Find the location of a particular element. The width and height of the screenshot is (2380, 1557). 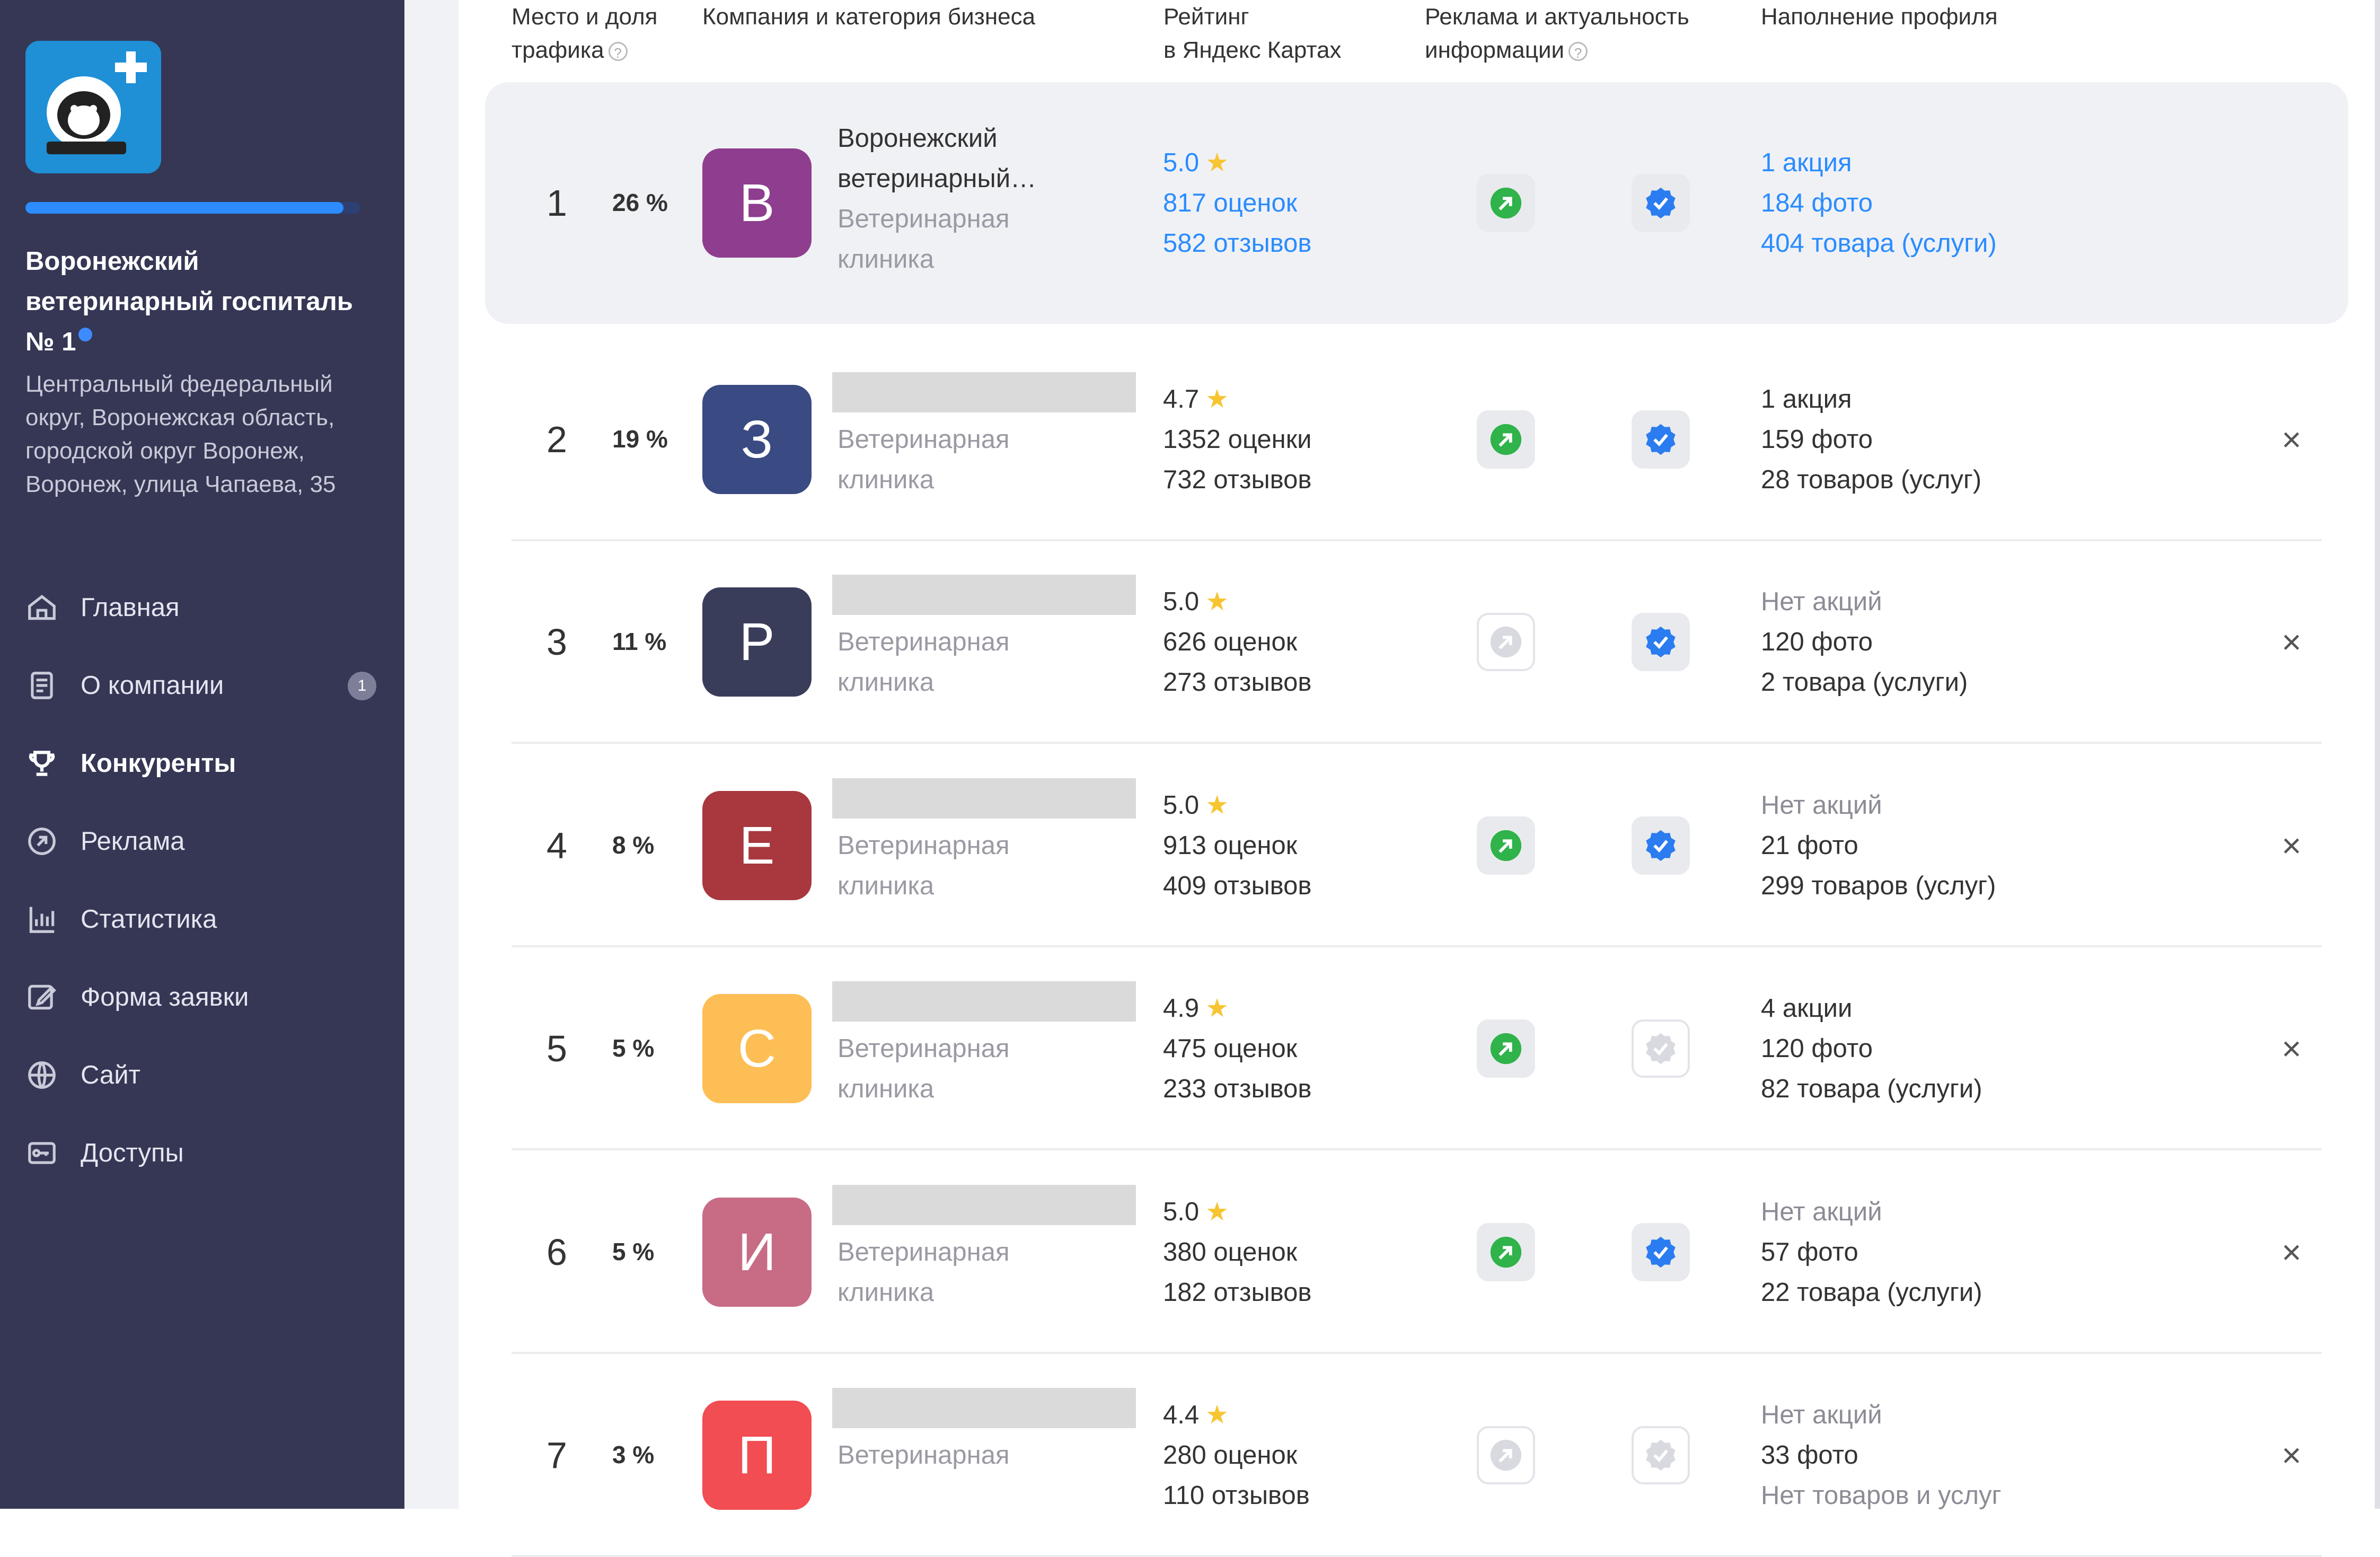

header-place: Место и доля трафика? is located at coordinates (585, 34).